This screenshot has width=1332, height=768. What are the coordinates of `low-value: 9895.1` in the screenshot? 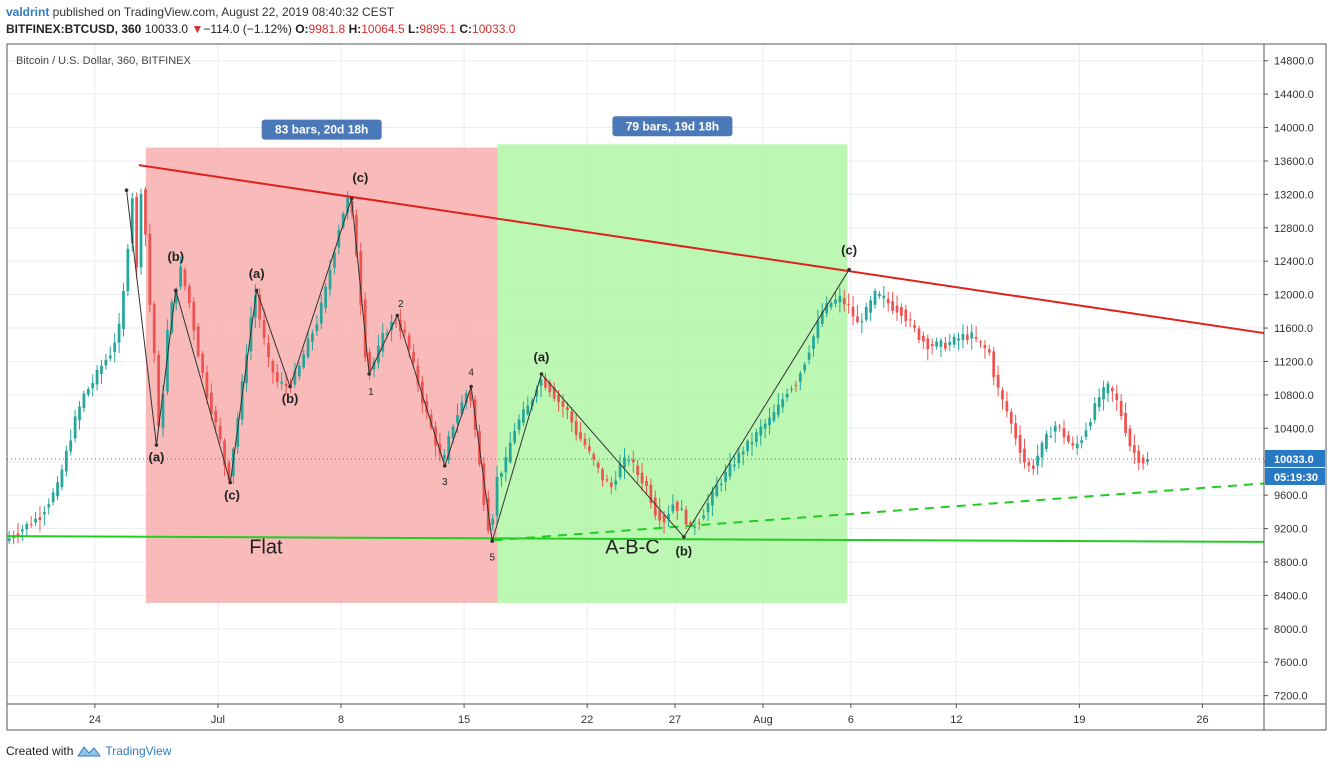 It's located at (438, 29).